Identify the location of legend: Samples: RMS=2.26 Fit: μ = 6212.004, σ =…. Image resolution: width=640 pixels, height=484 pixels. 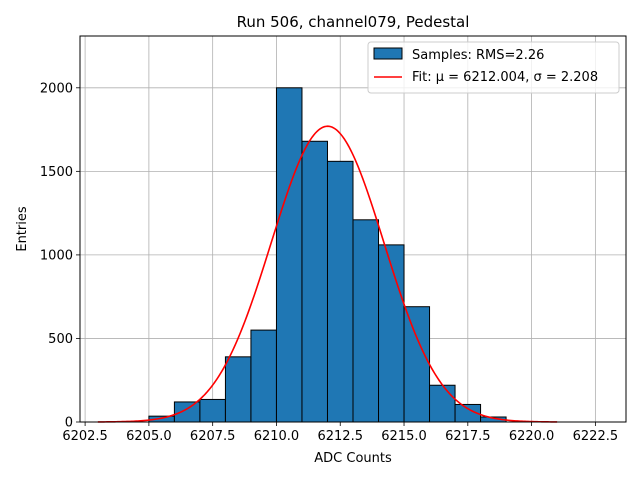
(493, 67).